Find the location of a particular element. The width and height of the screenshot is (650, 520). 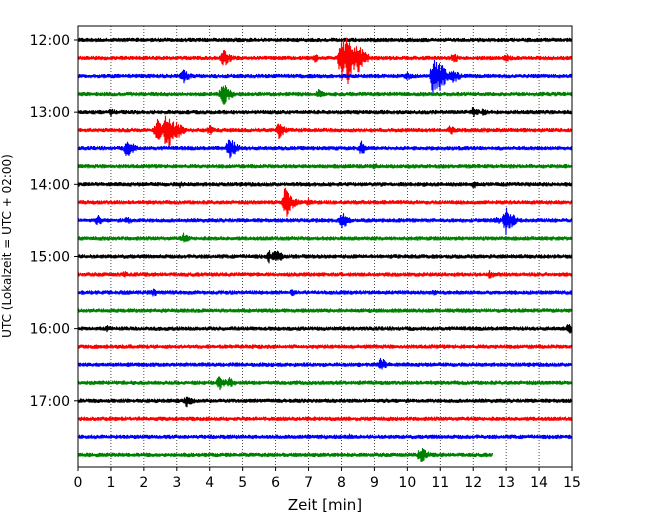

x-axis-label: Zeit [min] is located at coordinates (325, 505).